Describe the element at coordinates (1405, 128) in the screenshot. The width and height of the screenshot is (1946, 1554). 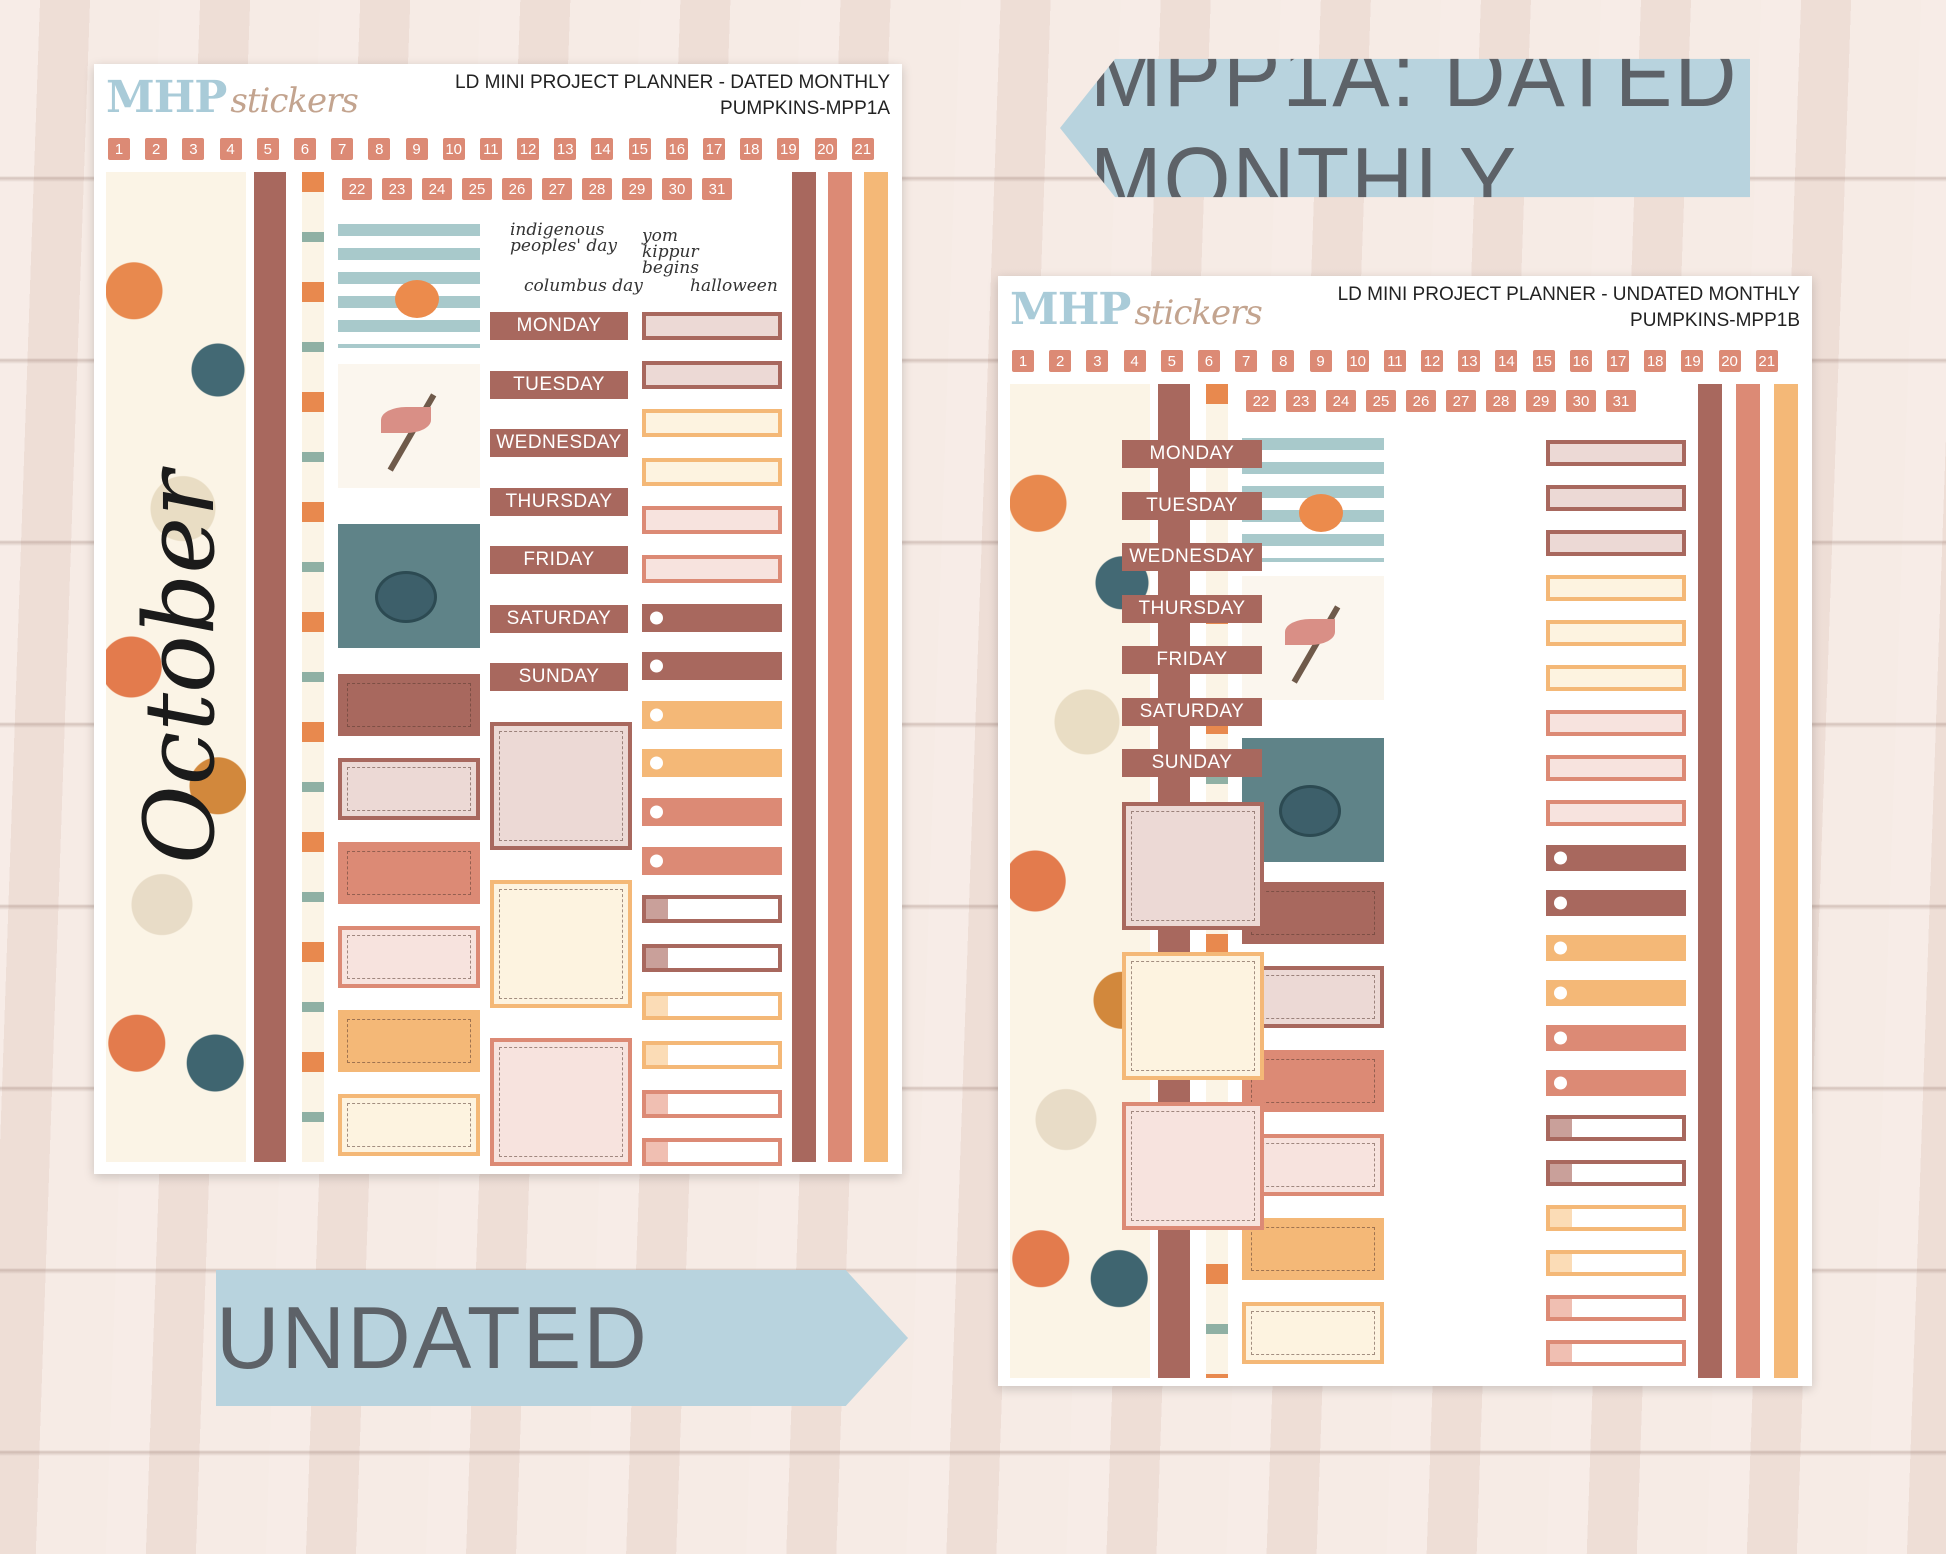
I see `label-dated-monthly: MPP1A: DATED MONTHLY` at that location.